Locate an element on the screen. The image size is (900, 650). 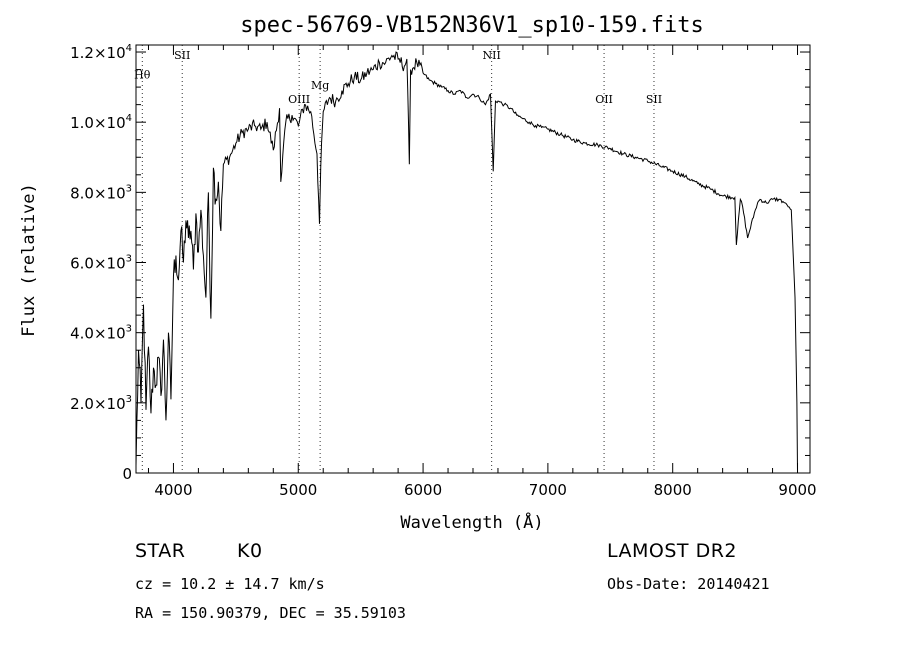
y-tick-exponent-2: 3 is located at coordinates (129, 329).